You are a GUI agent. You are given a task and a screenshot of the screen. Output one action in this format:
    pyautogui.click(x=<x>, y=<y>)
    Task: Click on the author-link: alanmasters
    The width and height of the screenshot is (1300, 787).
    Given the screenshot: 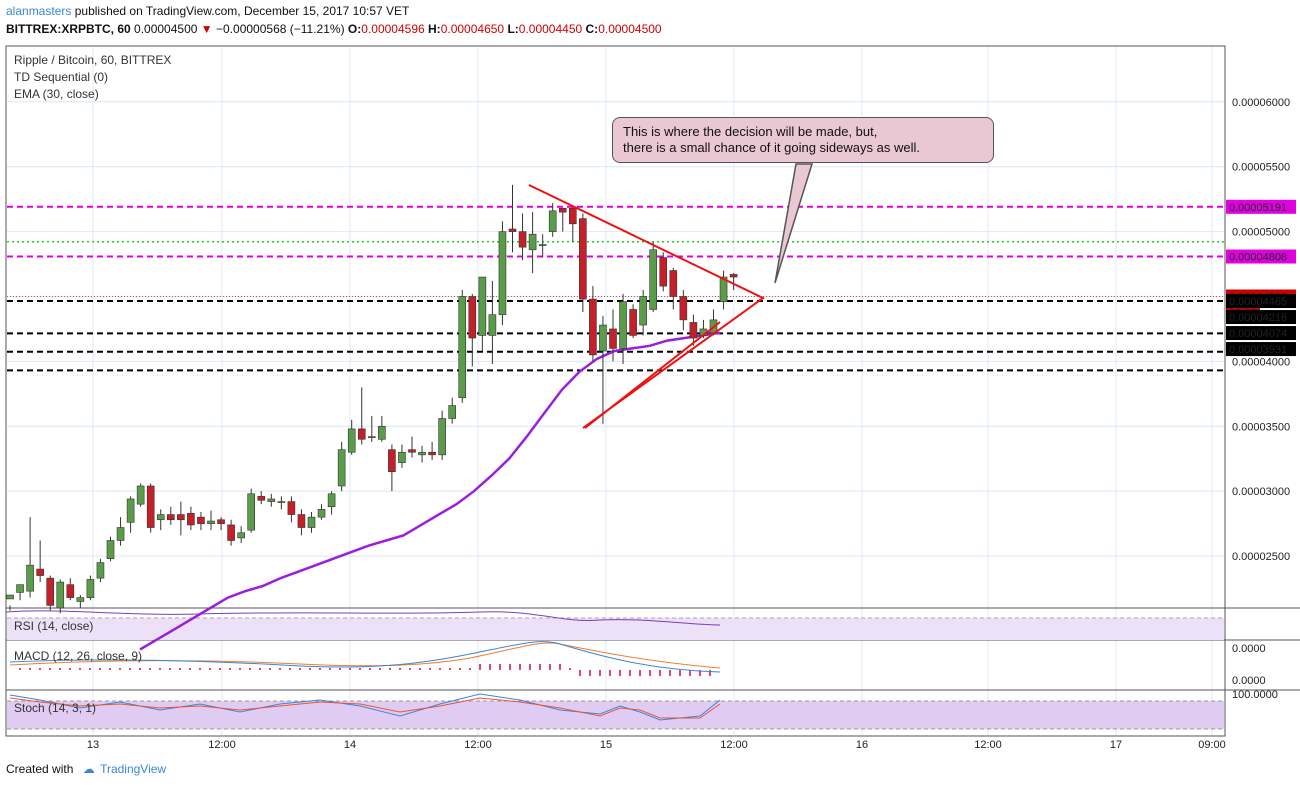 What is the action you would take?
    pyautogui.click(x=39, y=11)
    